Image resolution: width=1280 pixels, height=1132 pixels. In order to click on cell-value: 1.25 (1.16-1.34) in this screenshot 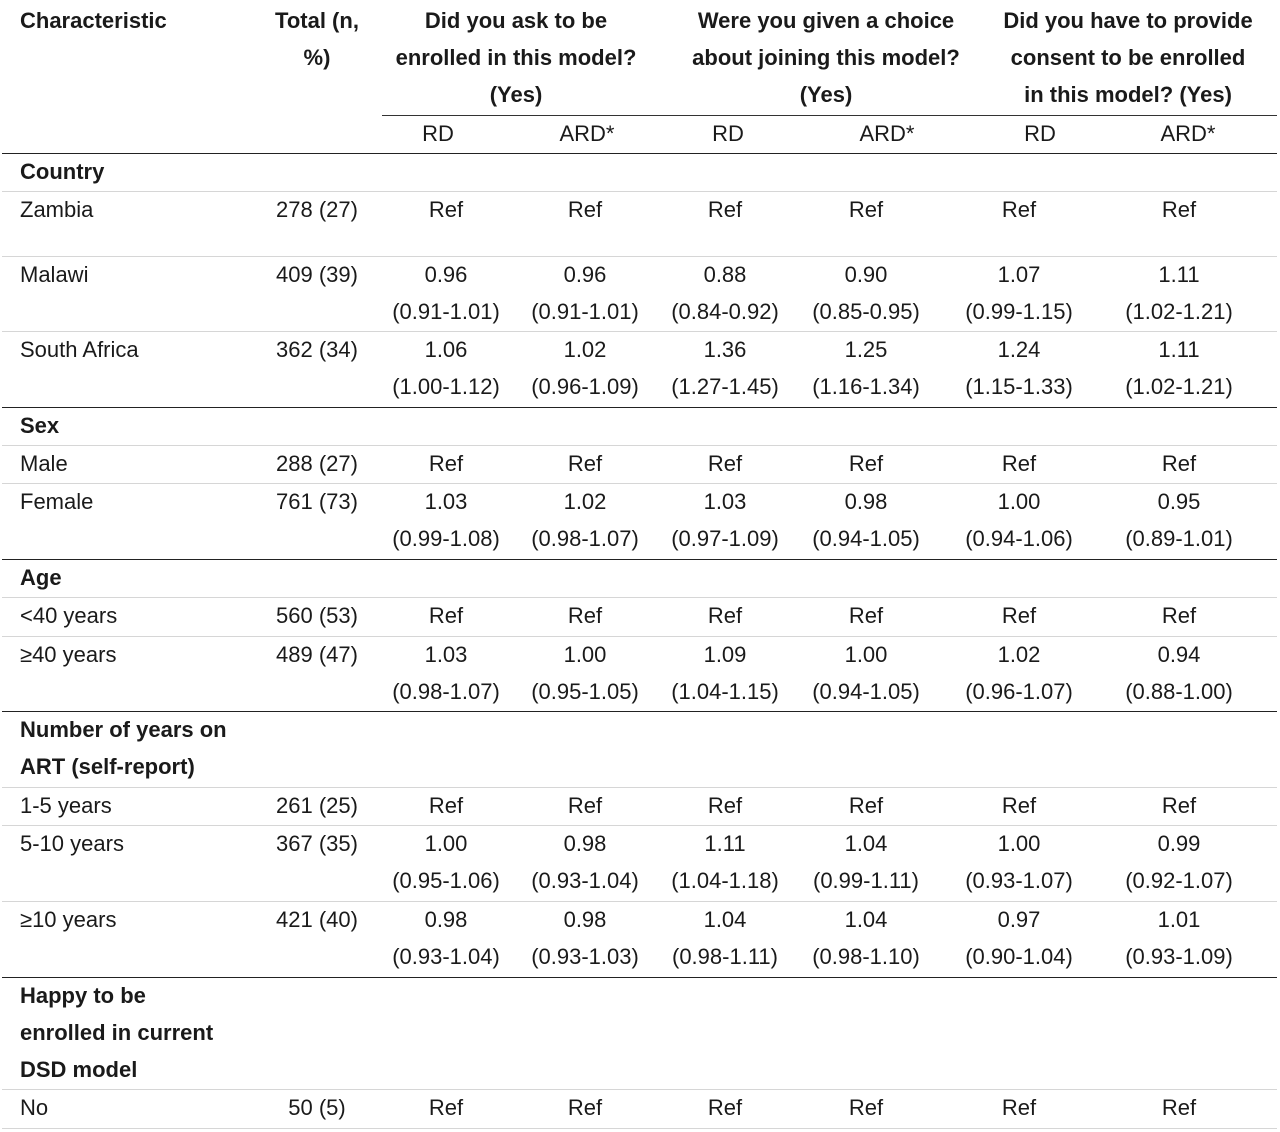, I will do `click(866, 368)`.